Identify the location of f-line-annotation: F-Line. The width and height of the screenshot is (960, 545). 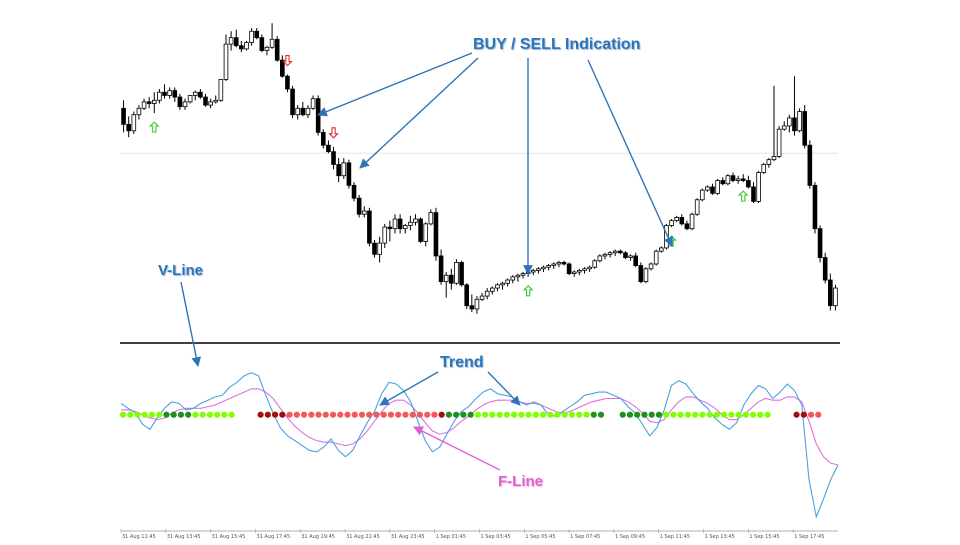
(520, 481).